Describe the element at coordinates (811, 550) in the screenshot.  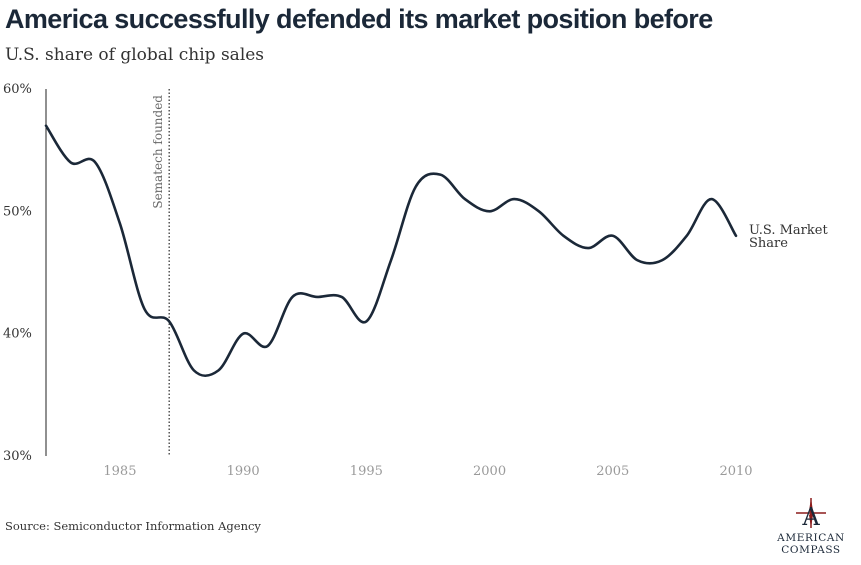
I see `logo-text-compass: COMPASS` at that location.